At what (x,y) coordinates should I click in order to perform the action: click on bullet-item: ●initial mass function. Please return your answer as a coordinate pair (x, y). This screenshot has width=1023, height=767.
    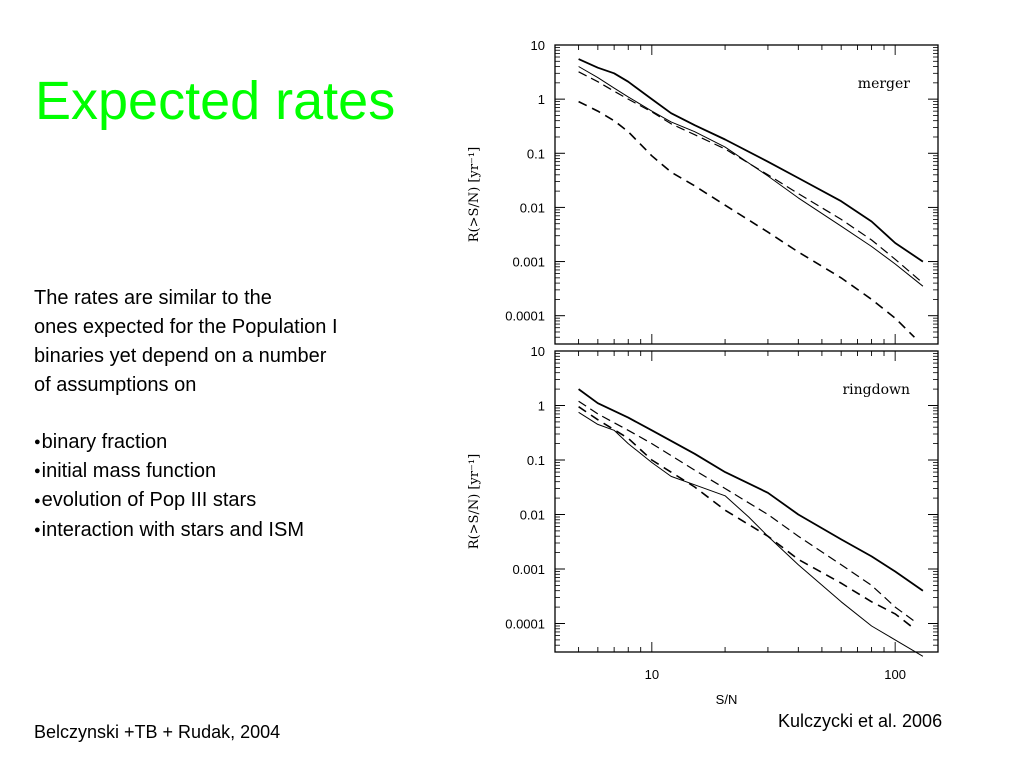
    Looking at the image, I should click on (239, 471).